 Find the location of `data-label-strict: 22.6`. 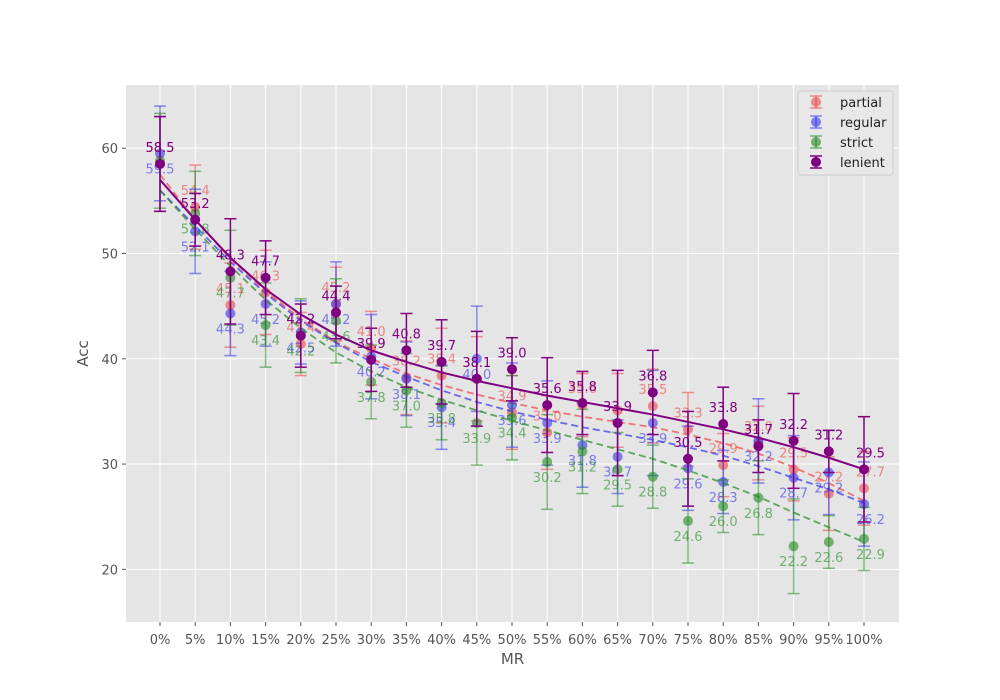

data-label-strict: 22.6 is located at coordinates (828, 558).